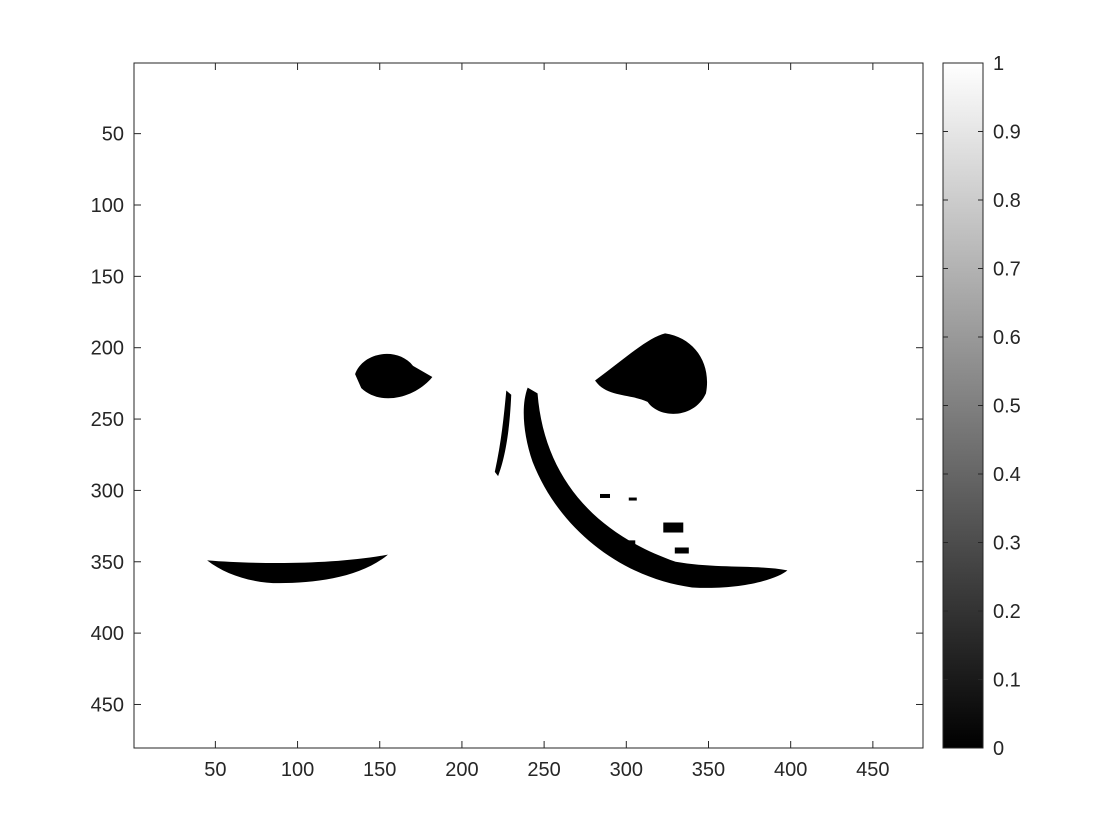 This screenshot has width=1120, height=840. I want to click on x-tick-label: 400, so click(790, 770).